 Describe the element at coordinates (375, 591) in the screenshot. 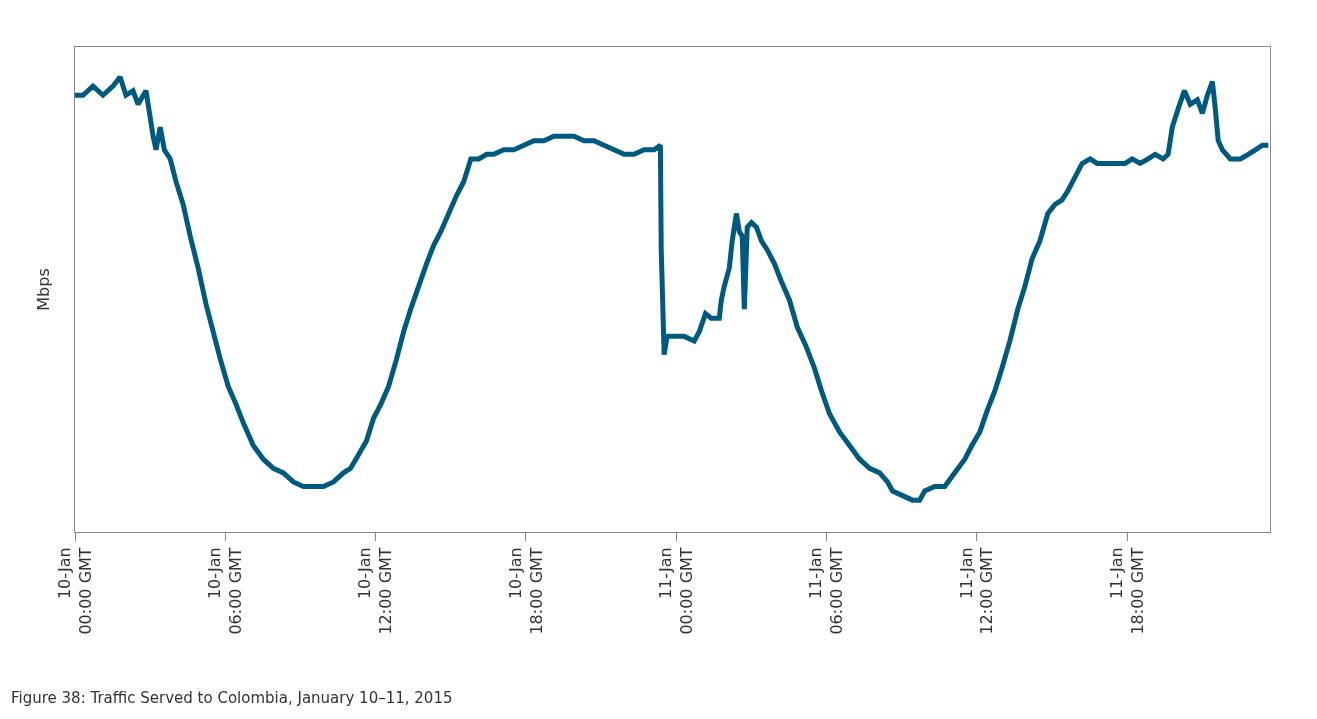

I see `x-tick-label: 10-Jan 12:00 GMT` at that location.